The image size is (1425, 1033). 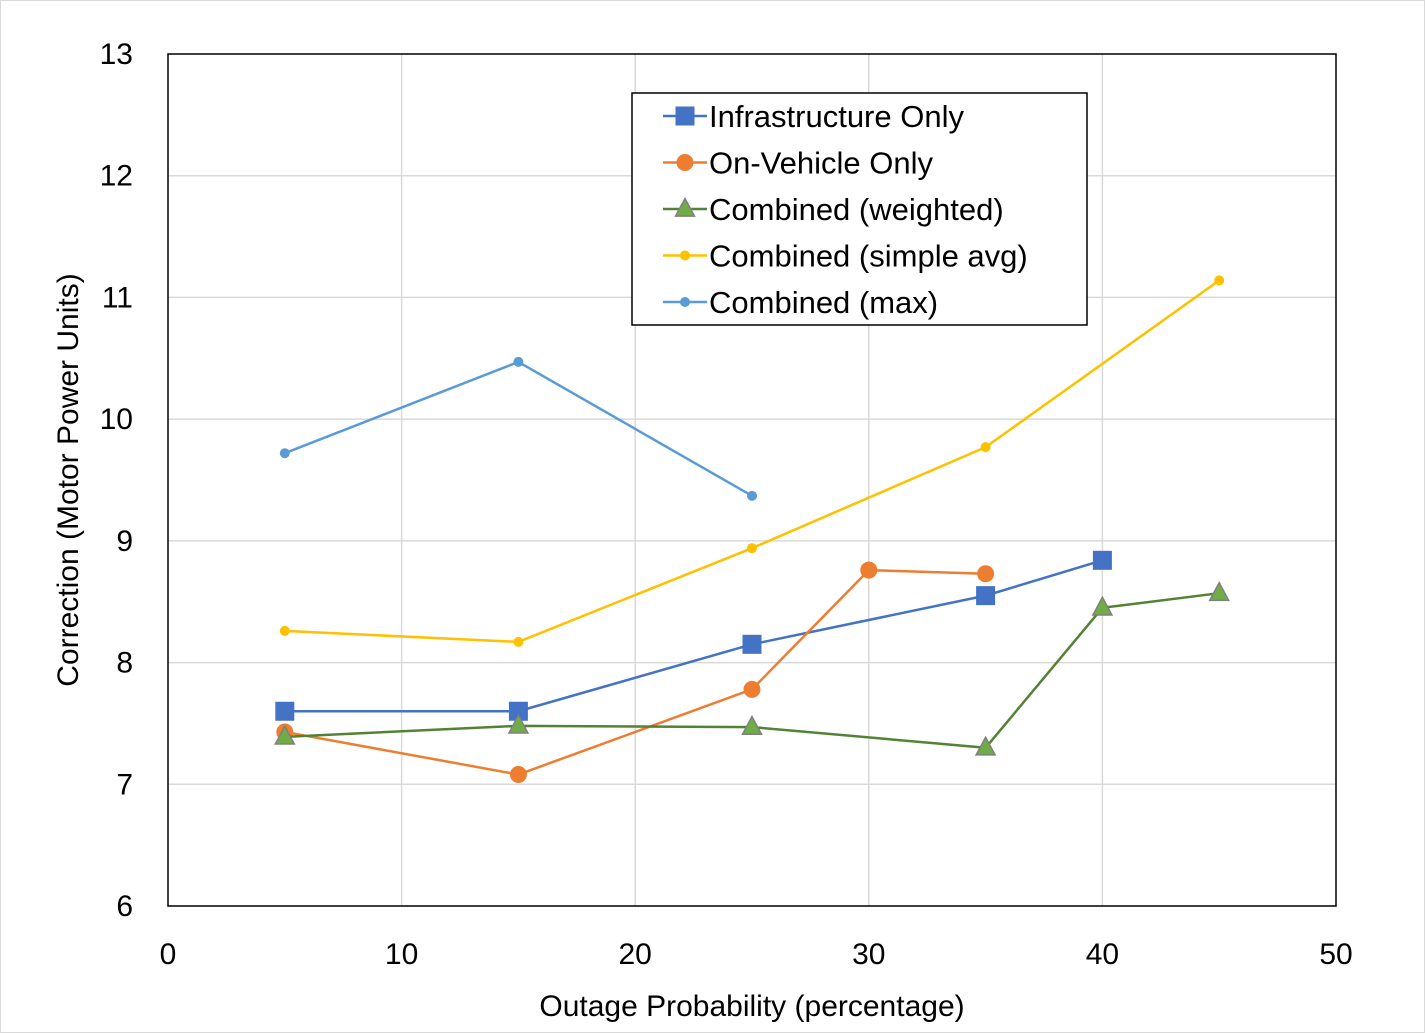 I want to click on x-tick-label: 30, so click(x=868, y=954).